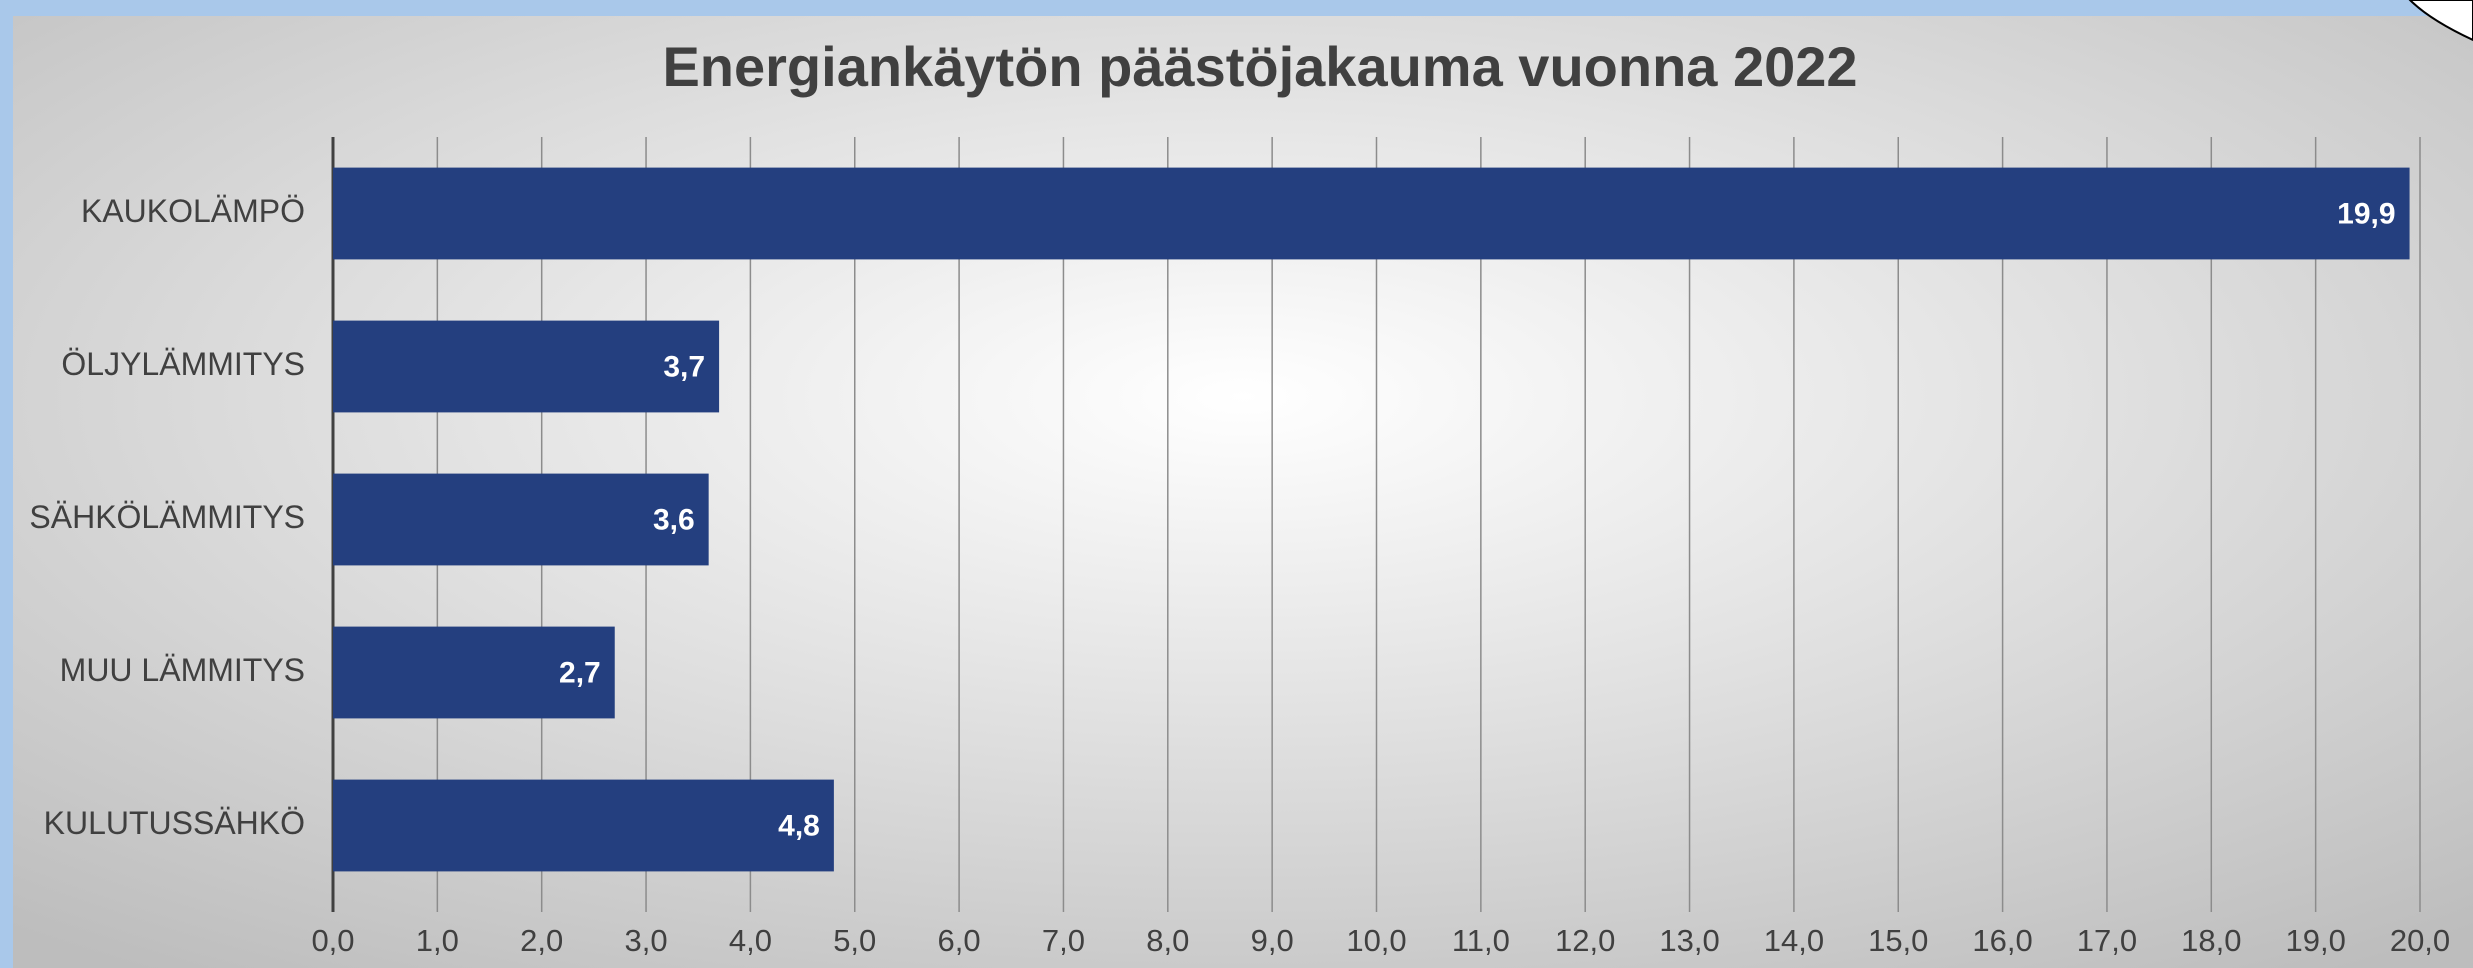 This screenshot has width=2473, height=968. What do you see at coordinates (1063, 940) in the screenshot?
I see `x-tick-label: 7,0` at bounding box center [1063, 940].